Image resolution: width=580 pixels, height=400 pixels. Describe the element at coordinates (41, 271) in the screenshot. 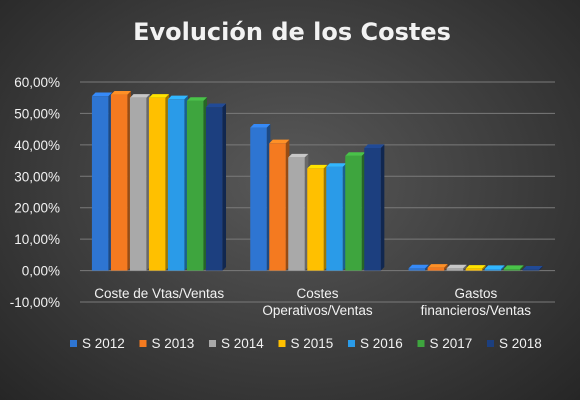

I see `y-tick-label: 0,00%` at that location.